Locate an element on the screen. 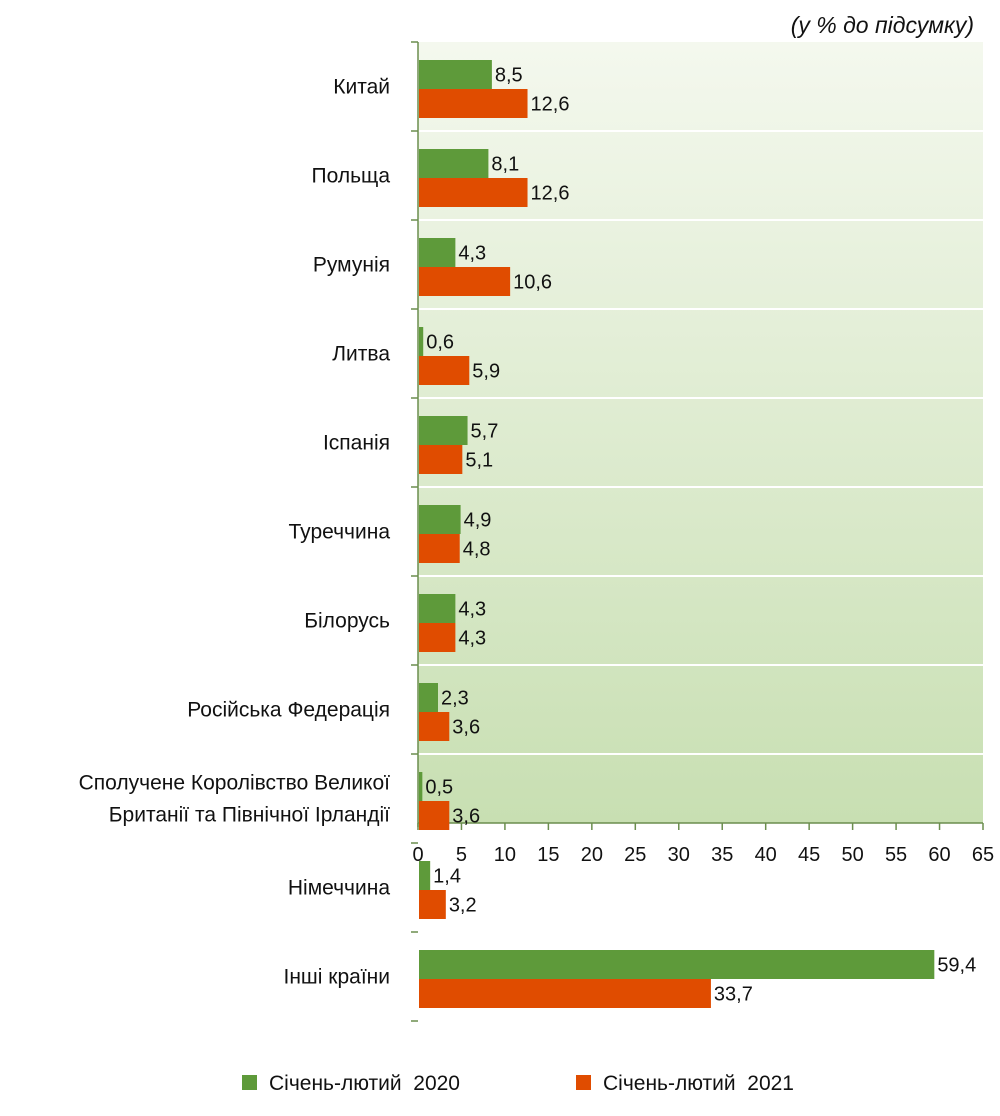 The width and height of the screenshot is (1000, 1116). data-label-2020: 59,4 is located at coordinates (956, 966).